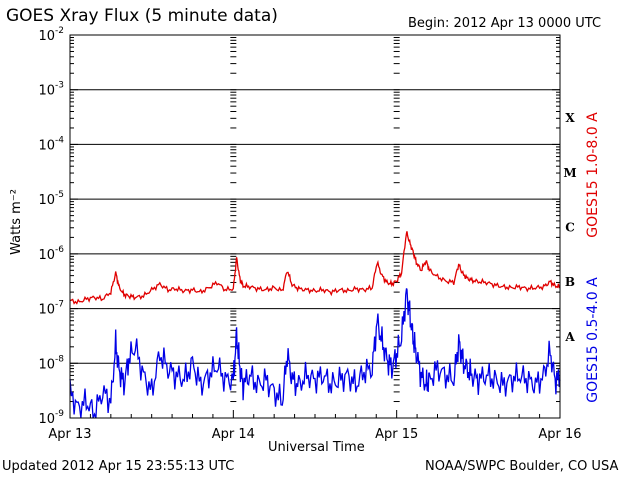 This screenshot has height=480, width=640. What do you see at coordinates (593, 175) in the screenshot?
I see `legend-entry: GOES15 1.0-8.0 A` at bounding box center [593, 175].